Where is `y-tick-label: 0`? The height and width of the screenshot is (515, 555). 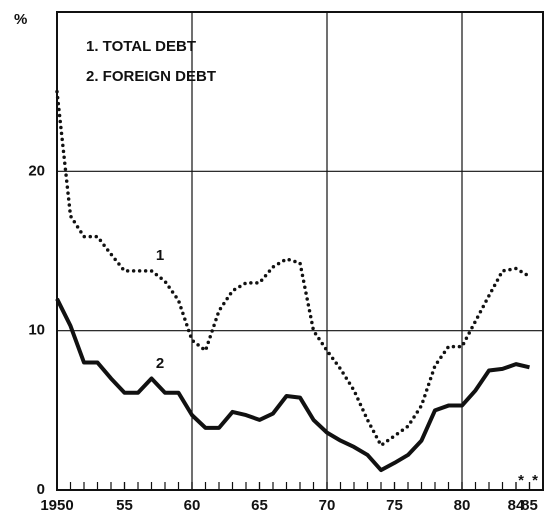
y-tick-label: 0 is located at coordinates (41, 489).